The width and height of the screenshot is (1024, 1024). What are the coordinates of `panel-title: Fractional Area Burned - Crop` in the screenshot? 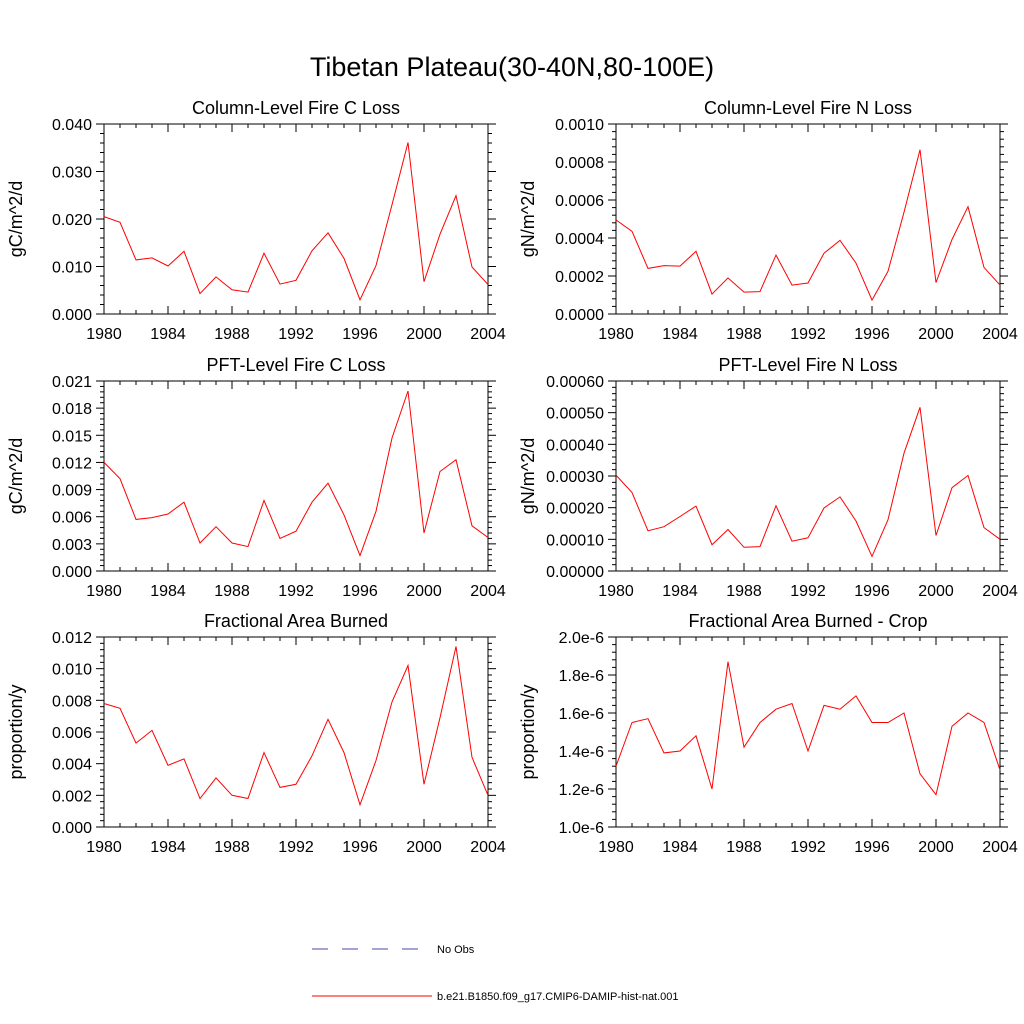 It's located at (807, 621).